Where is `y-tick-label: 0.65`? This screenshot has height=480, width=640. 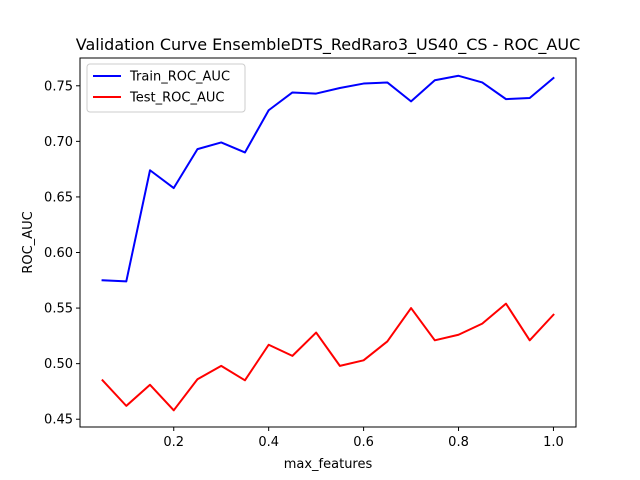
y-tick-label: 0.65 is located at coordinates (58, 197).